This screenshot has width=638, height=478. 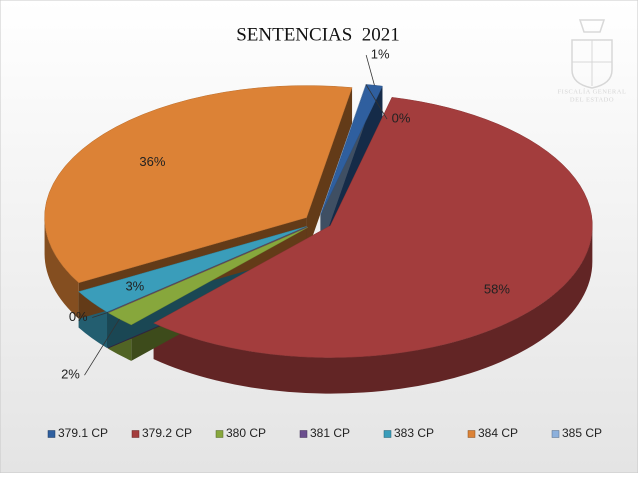 I want to click on data-label: 58%, so click(x=497, y=289).